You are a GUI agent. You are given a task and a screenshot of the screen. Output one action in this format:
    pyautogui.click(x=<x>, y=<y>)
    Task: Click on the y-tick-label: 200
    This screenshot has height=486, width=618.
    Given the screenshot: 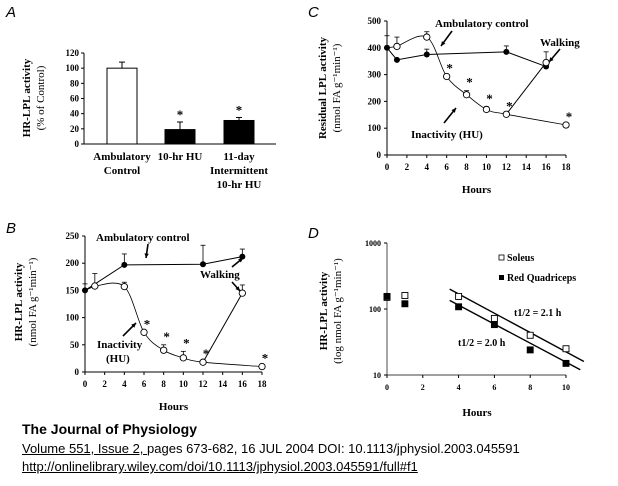 What is the action you would take?
    pyautogui.click(x=375, y=101)
    